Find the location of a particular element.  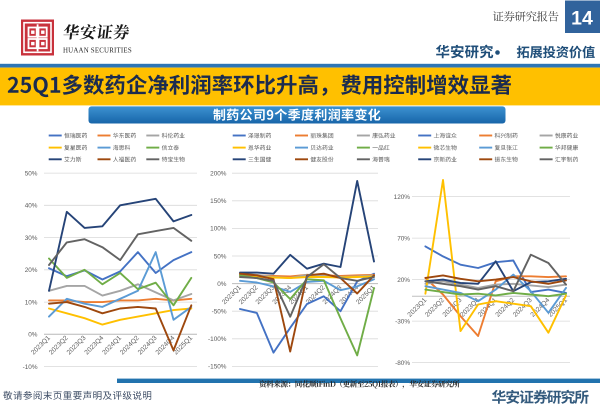

svg-text: -10% is located at coordinates (30, 367).